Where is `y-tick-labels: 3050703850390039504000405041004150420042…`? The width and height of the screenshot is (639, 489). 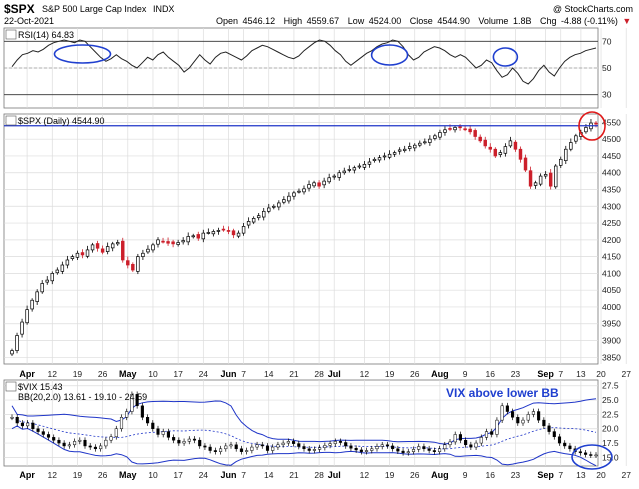
y-tick-labels: 3050703850390039504000405041004150420042… is located at coordinates (611, 249).